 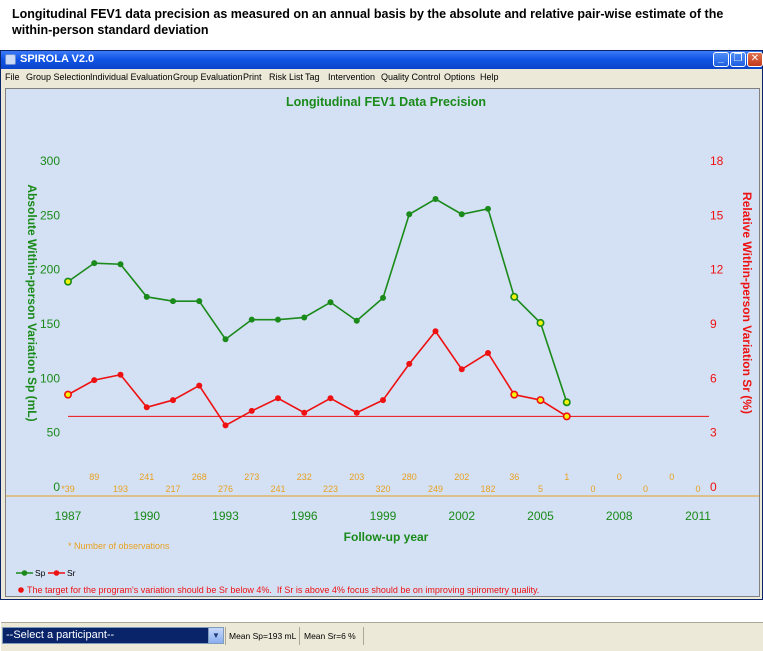 I want to click on x-axis-label: Follow-up year, so click(x=386, y=537).